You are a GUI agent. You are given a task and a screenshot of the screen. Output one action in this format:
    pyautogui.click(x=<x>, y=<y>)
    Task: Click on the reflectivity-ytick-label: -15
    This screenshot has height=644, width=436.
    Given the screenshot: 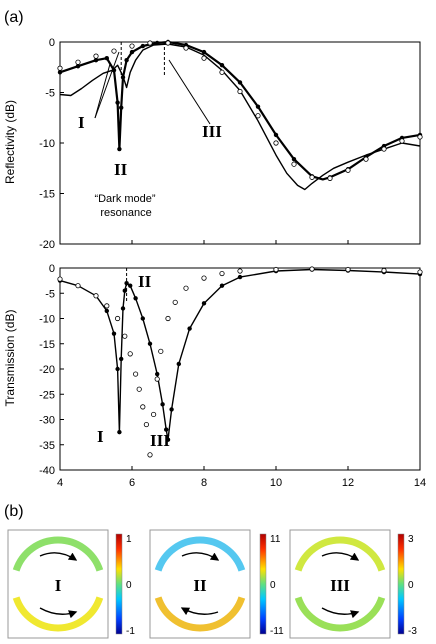 What is the action you would take?
    pyautogui.click(x=47, y=195)
    